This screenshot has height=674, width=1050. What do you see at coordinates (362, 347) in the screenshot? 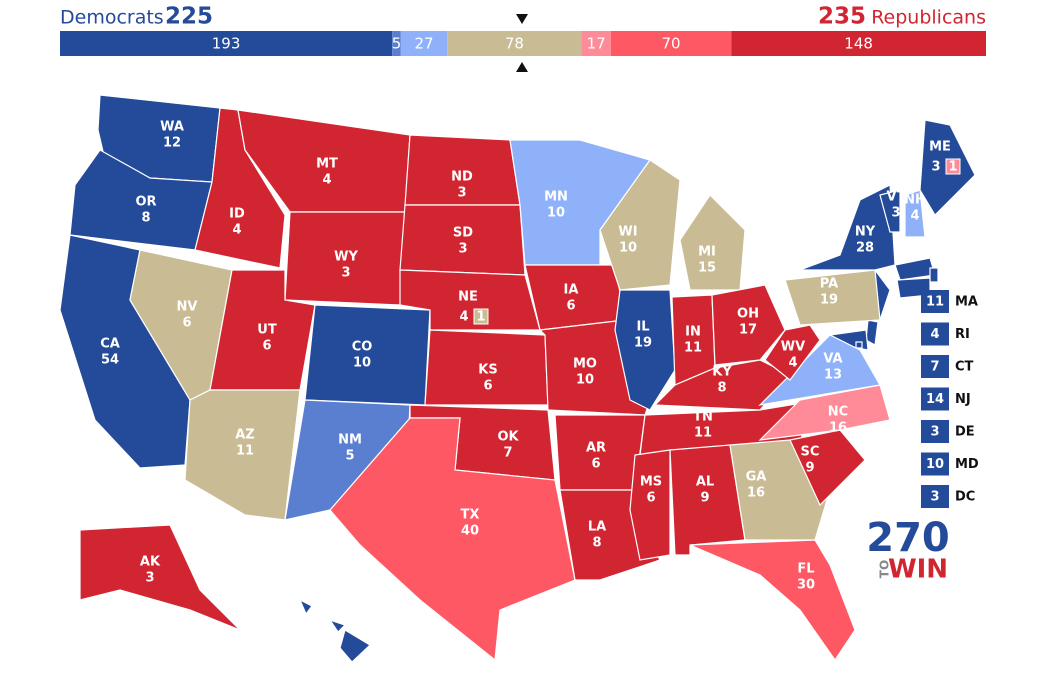
I see `state-label: CO` at bounding box center [362, 347].